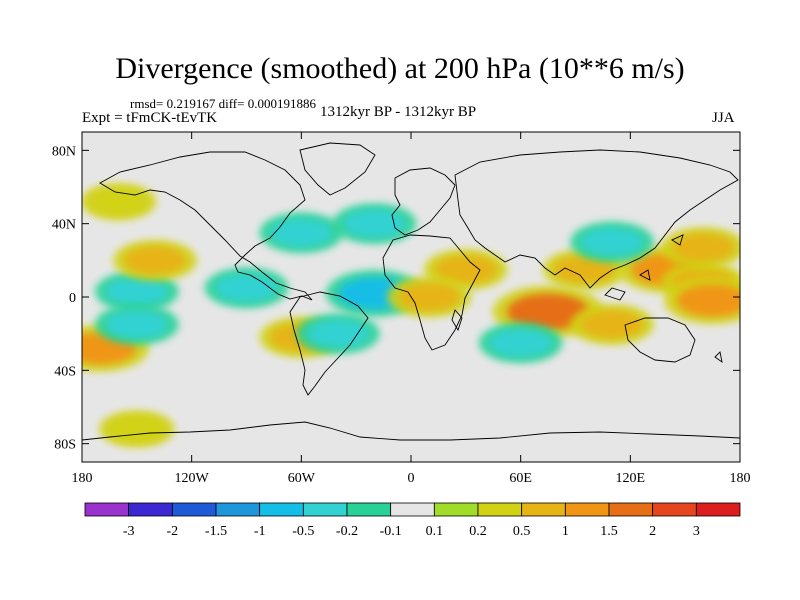 The height and width of the screenshot is (600, 800). I want to click on coast-south-america, so click(329, 343).